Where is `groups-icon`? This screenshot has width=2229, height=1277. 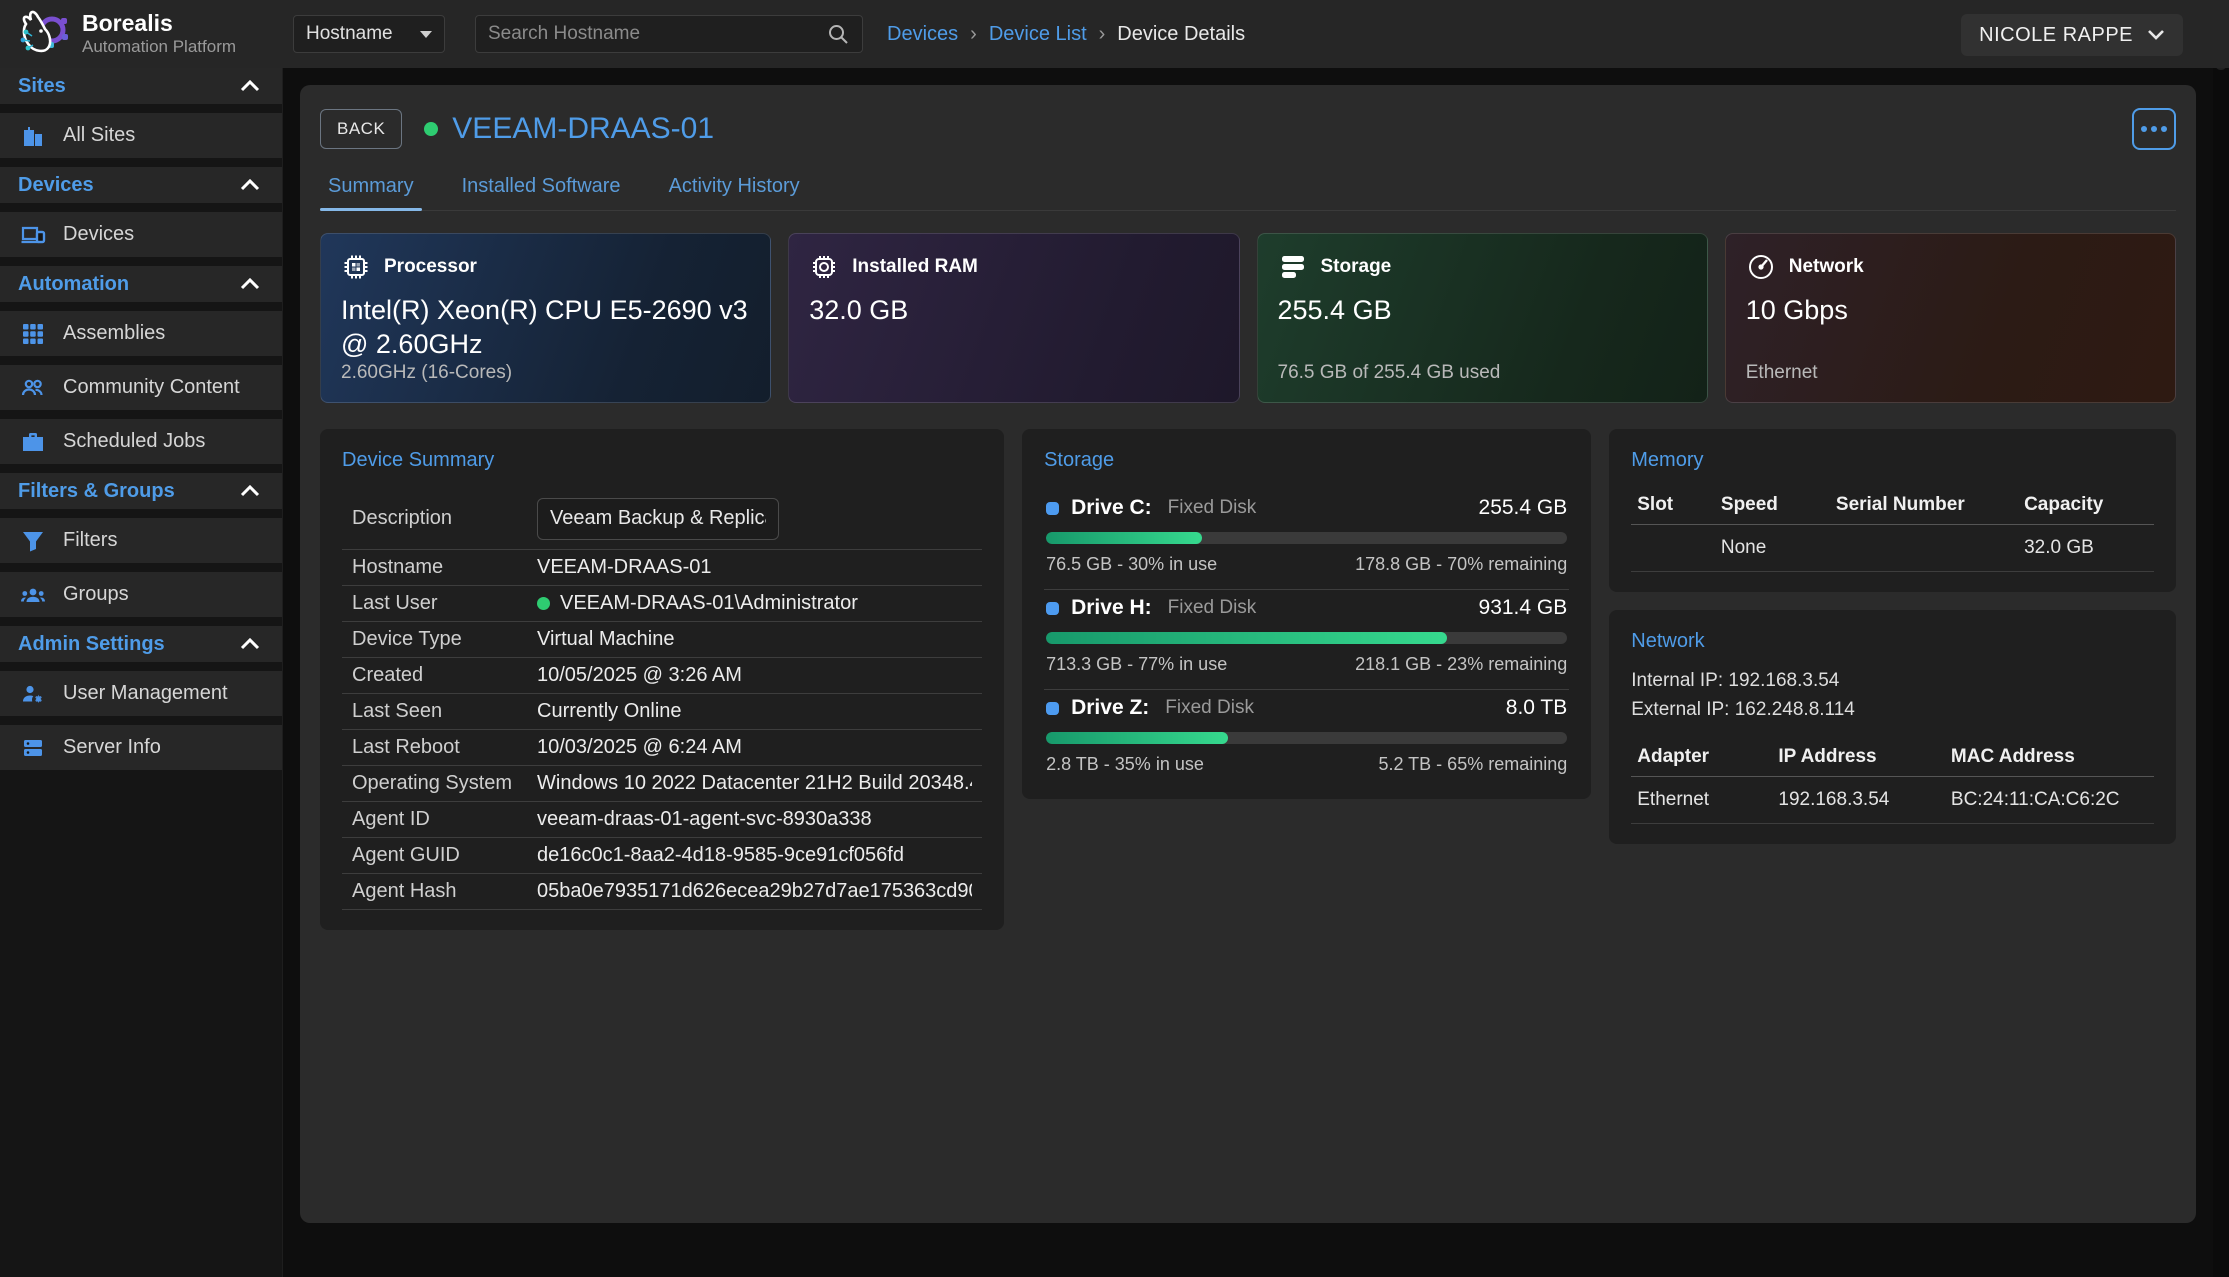 groups-icon is located at coordinates (33, 595).